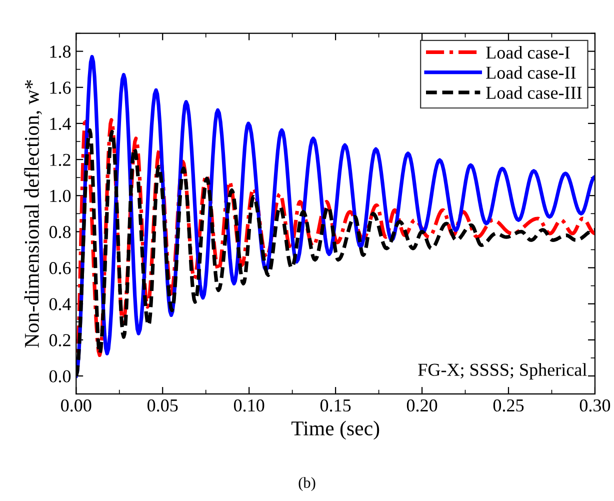  I want to click on legend-label: Load case-II, so click(531, 72).